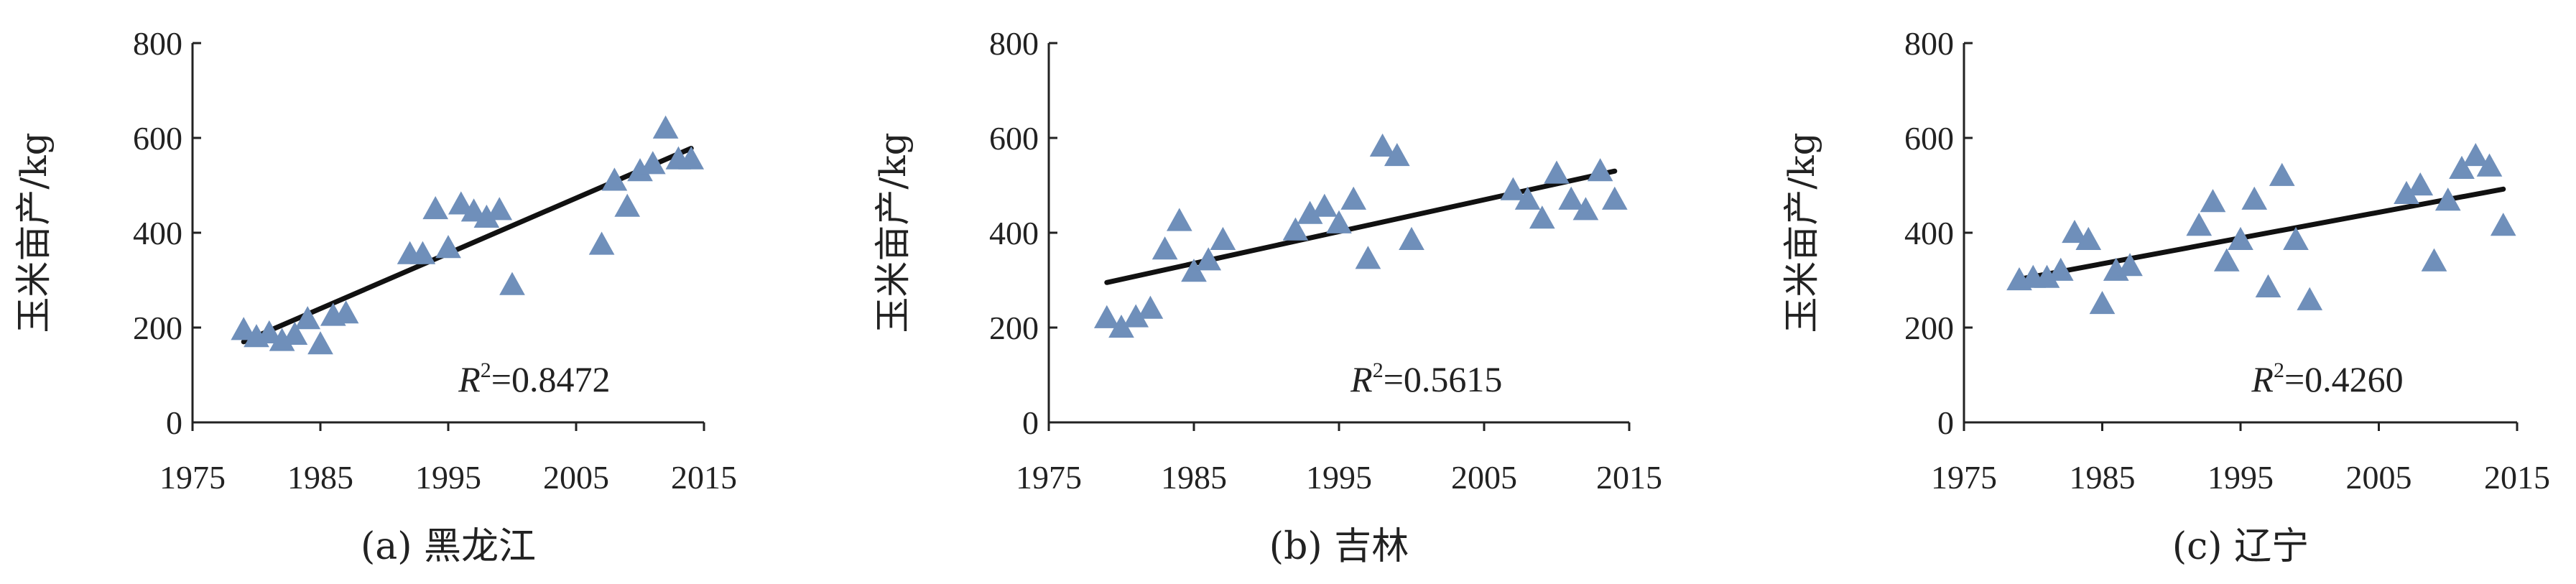 Image resolution: width=2576 pixels, height=584 pixels. Describe the element at coordinates (1964, 477) in the screenshot. I see `x-tick-label: 1975` at that location.